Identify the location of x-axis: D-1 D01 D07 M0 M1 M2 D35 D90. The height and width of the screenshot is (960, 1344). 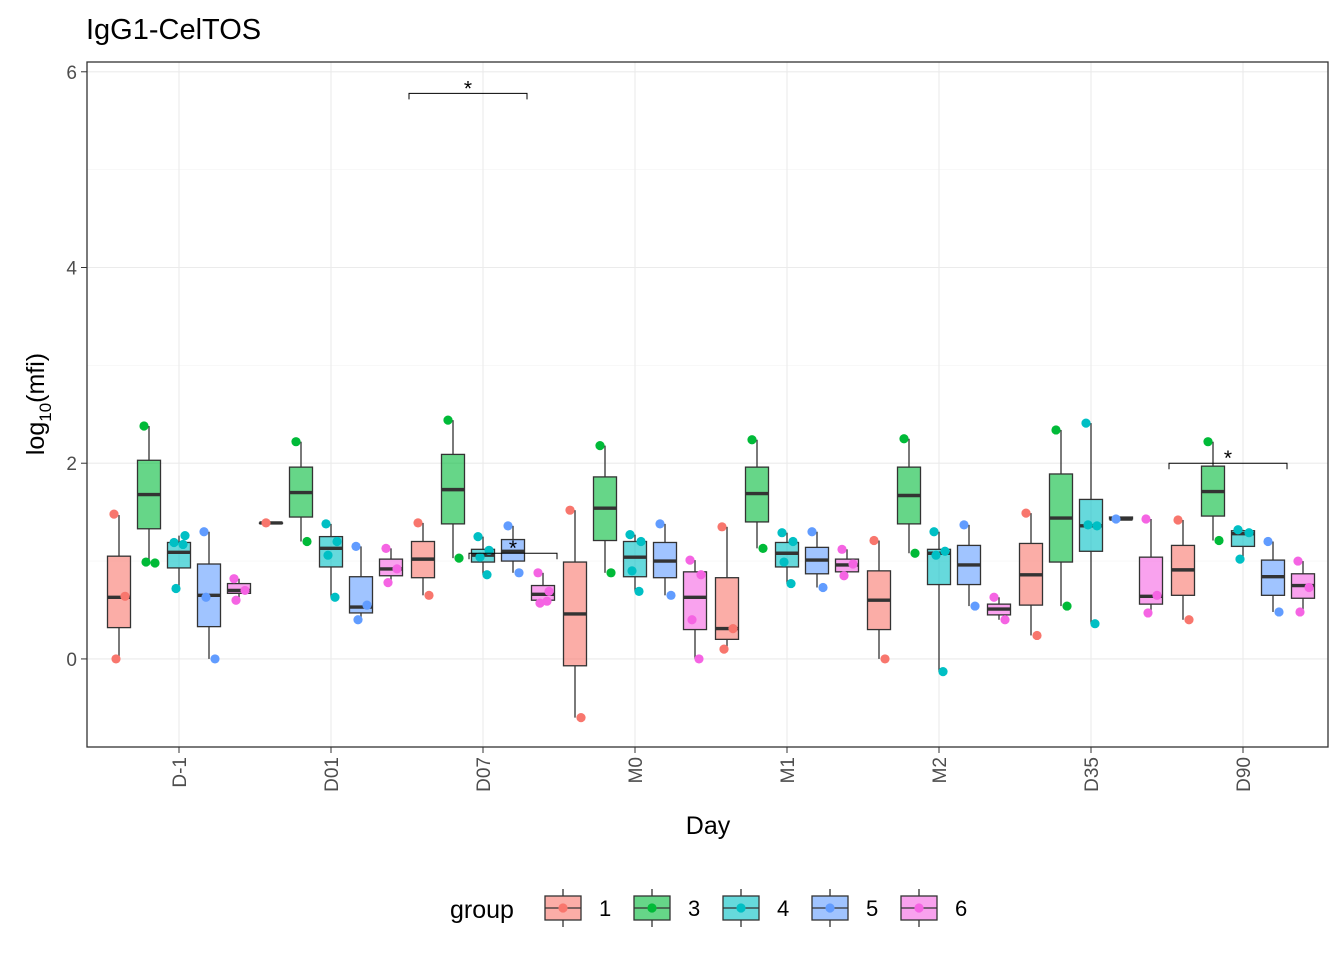
(712, 769).